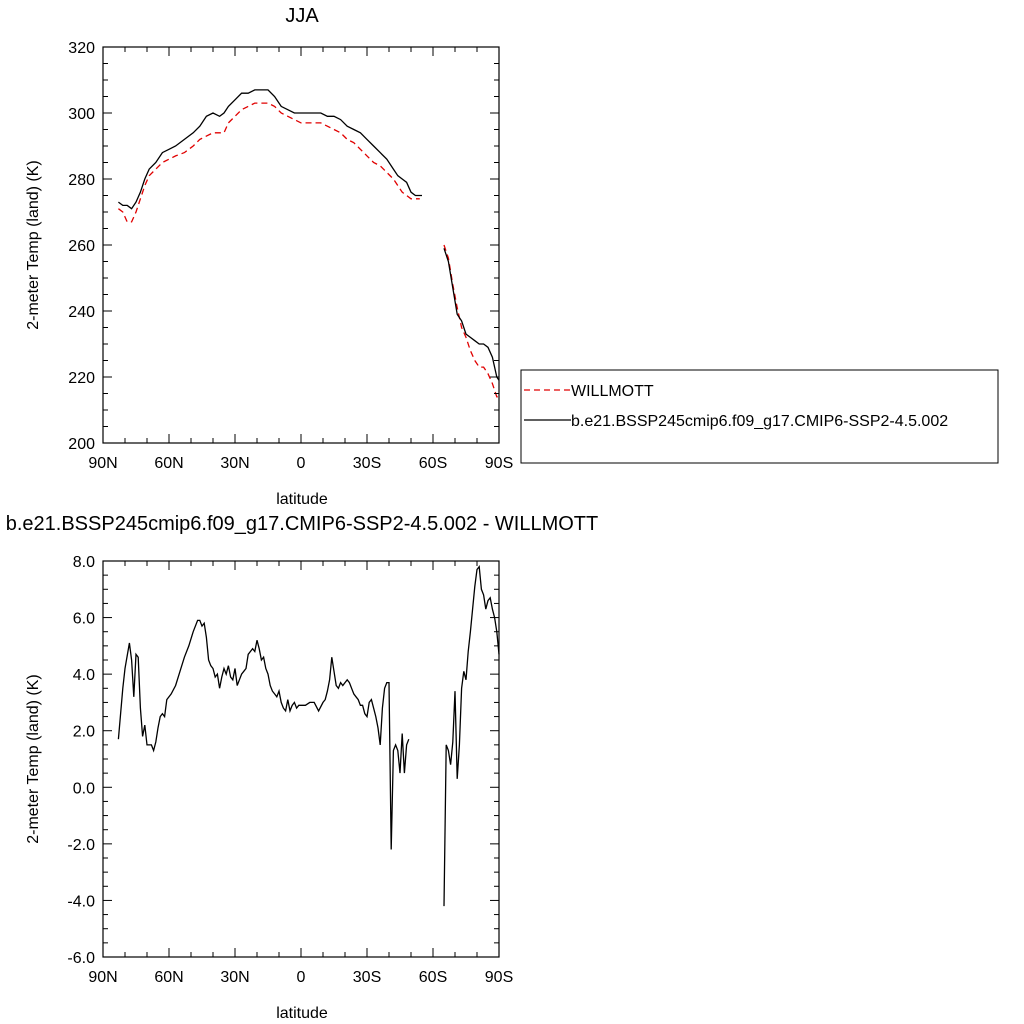 This screenshot has height=1024, width=1024. I want to click on top-x-tick-label: 30S, so click(367, 463).